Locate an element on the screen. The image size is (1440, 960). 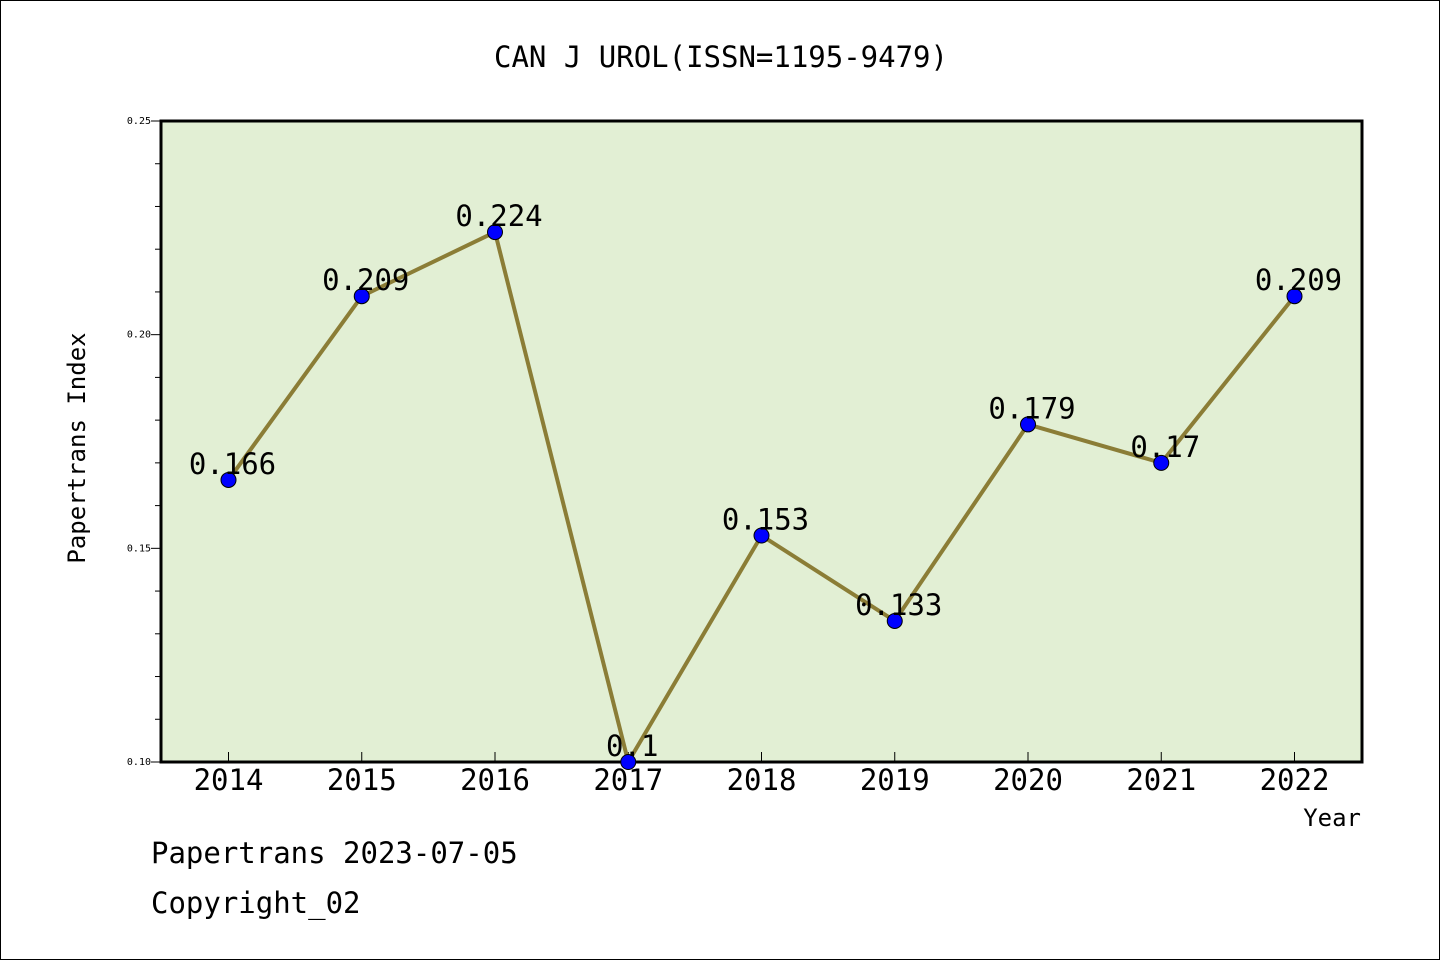
data-label: 0.166 is located at coordinates (232, 464).